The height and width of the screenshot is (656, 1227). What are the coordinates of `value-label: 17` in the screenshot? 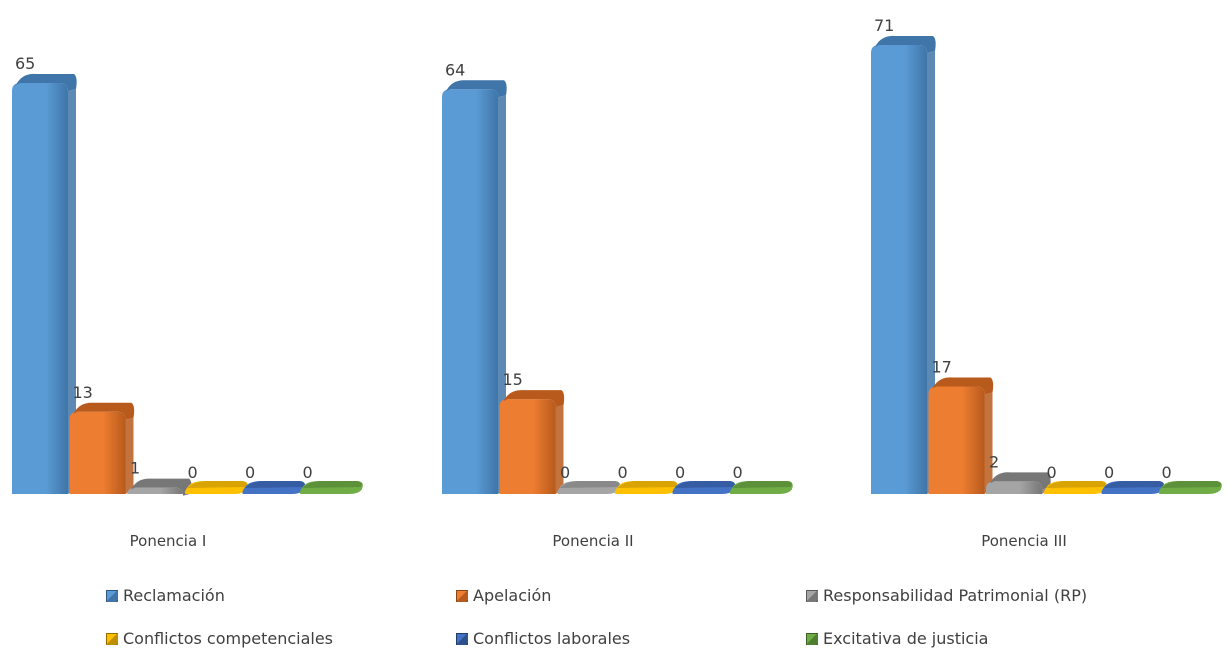 It's located at (942, 366).